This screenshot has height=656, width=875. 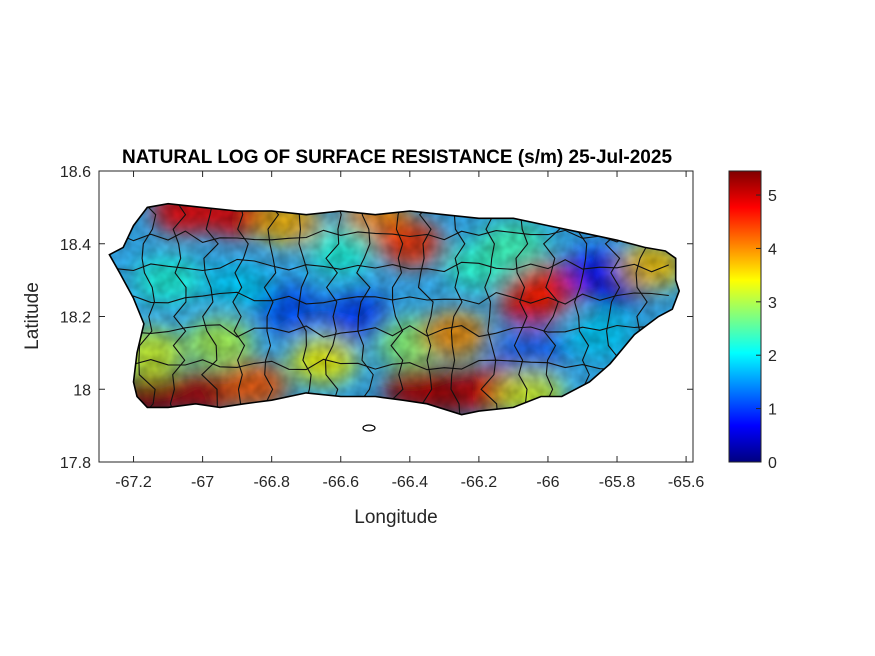 I want to click on y-tick-label: 17.8, so click(x=75, y=463).